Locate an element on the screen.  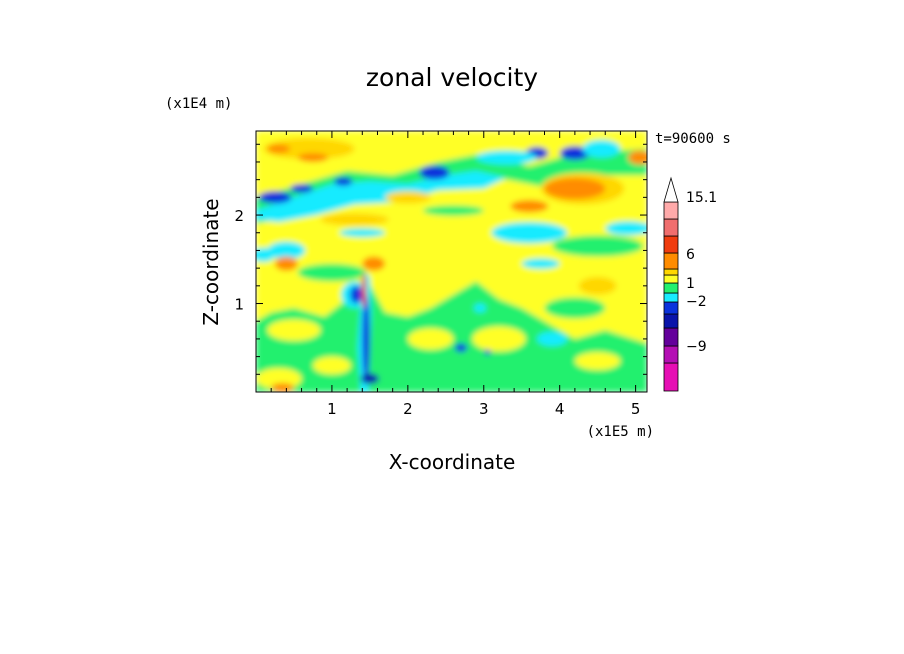
x-tick-label: 3 is located at coordinates (484, 409).